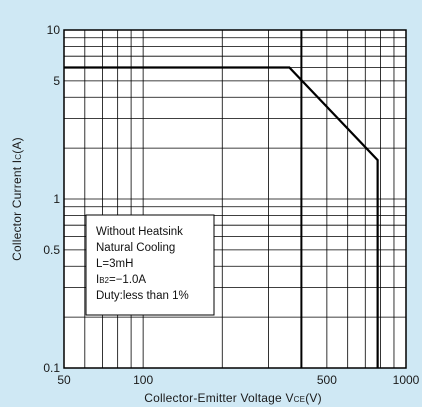 The width and height of the screenshot is (422, 407). Describe the element at coordinates (56, 199) in the screenshot. I see `y-tick-label: 1` at that location.